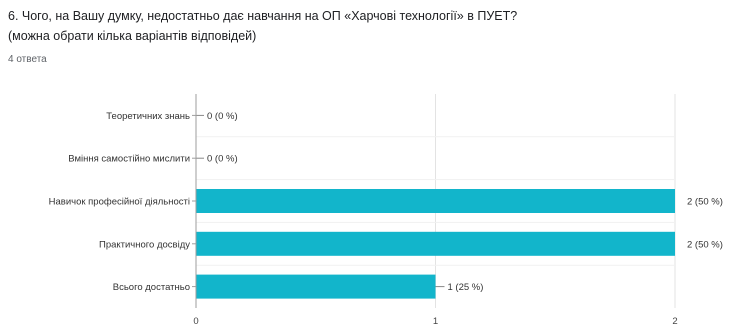  What do you see at coordinates (119, 202) in the screenshot?
I see `category-label: Навичок професійної діяльності` at bounding box center [119, 202].